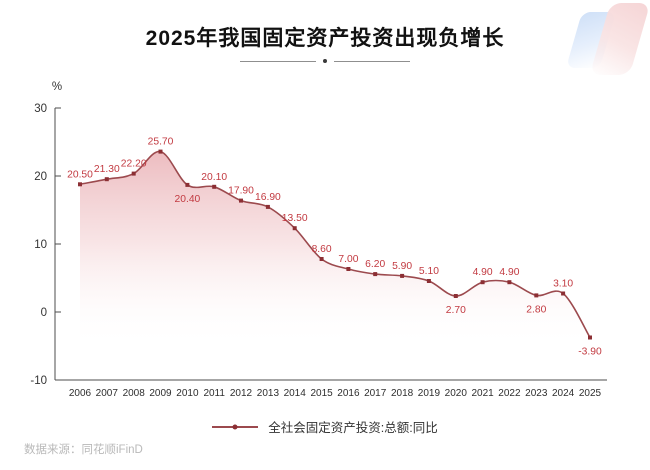 The image size is (650, 470). What do you see at coordinates (235, 426) in the screenshot?
I see `legend-line-dot-icon` at bounding box center [235, 426].